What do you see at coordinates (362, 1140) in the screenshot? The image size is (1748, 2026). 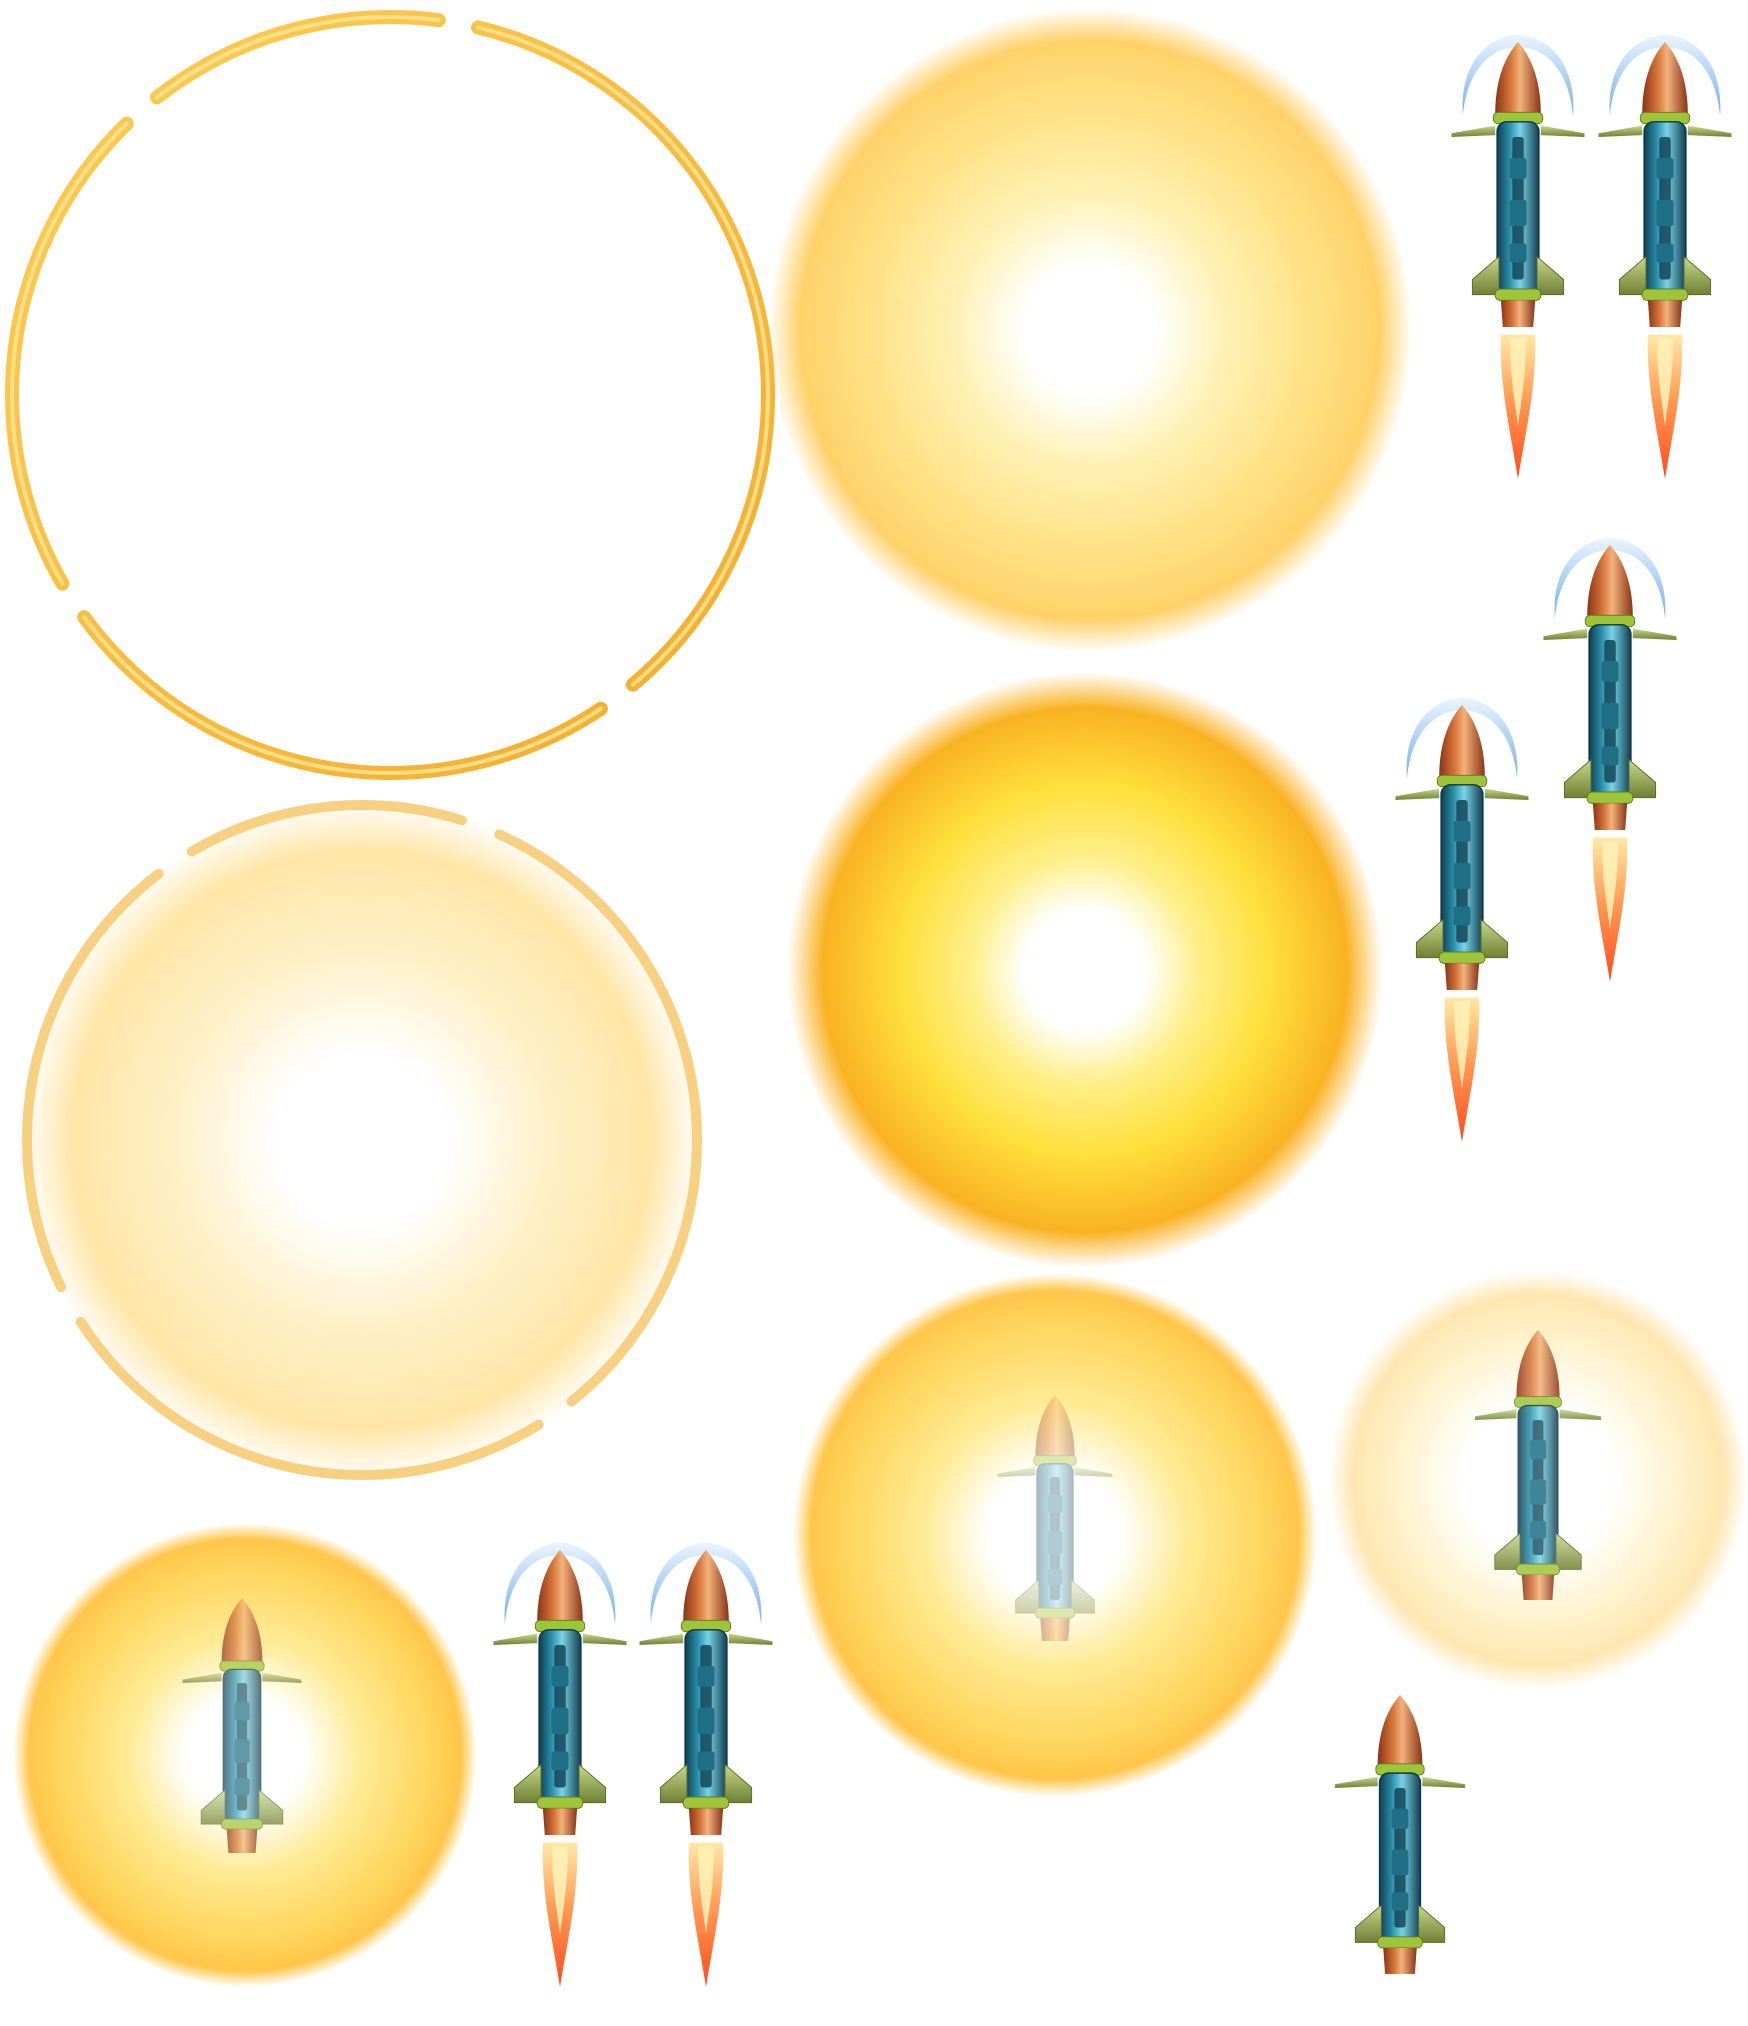 I see `ring-with-glow` at bounding box center [362, 1140].